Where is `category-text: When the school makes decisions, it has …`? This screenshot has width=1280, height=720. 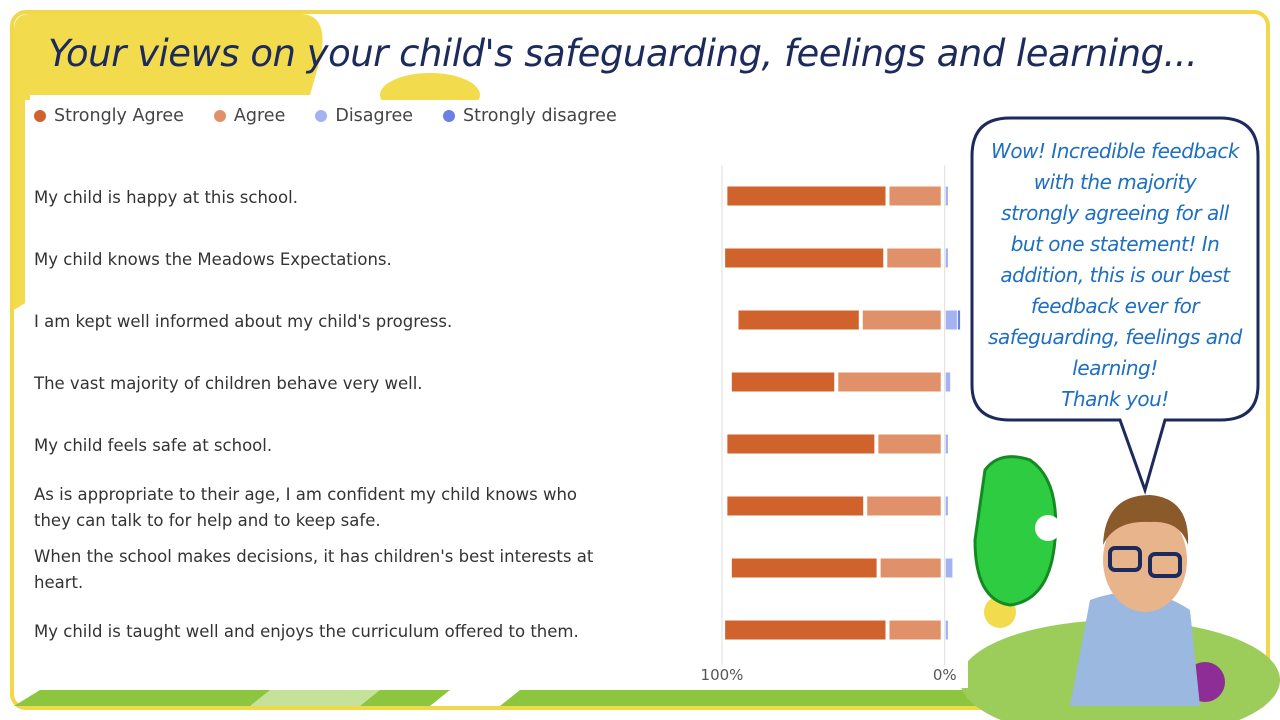
category-text: When the school makes decisions, it has … is located at coordinates (314, 569).